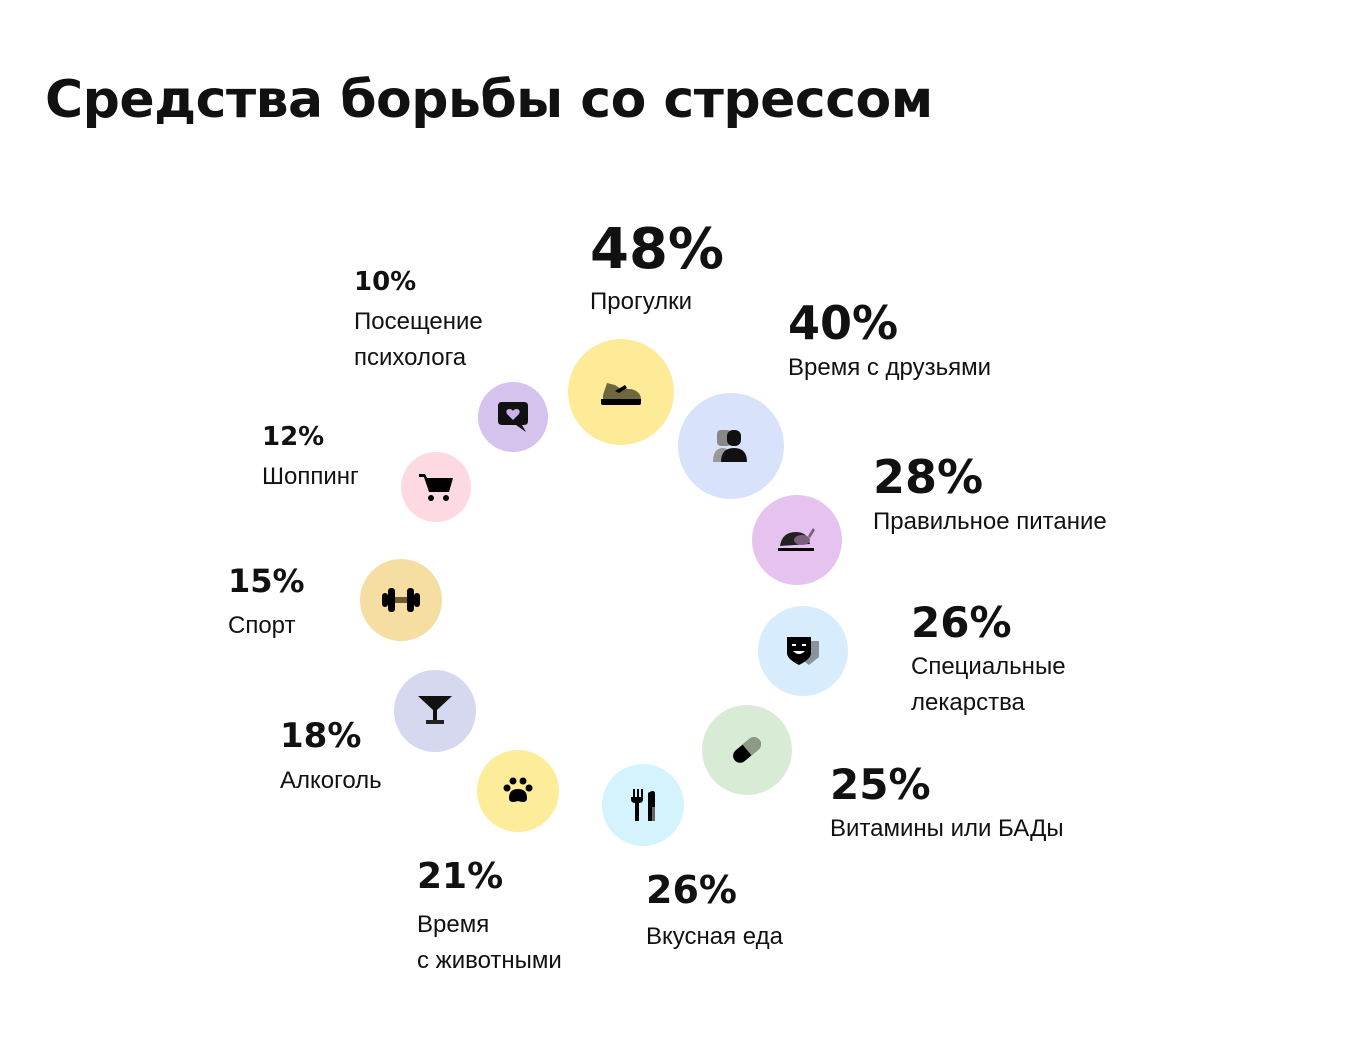 The image size is (1360, 1054). I want to click on bubble-fork-knife, so click(643, 805).